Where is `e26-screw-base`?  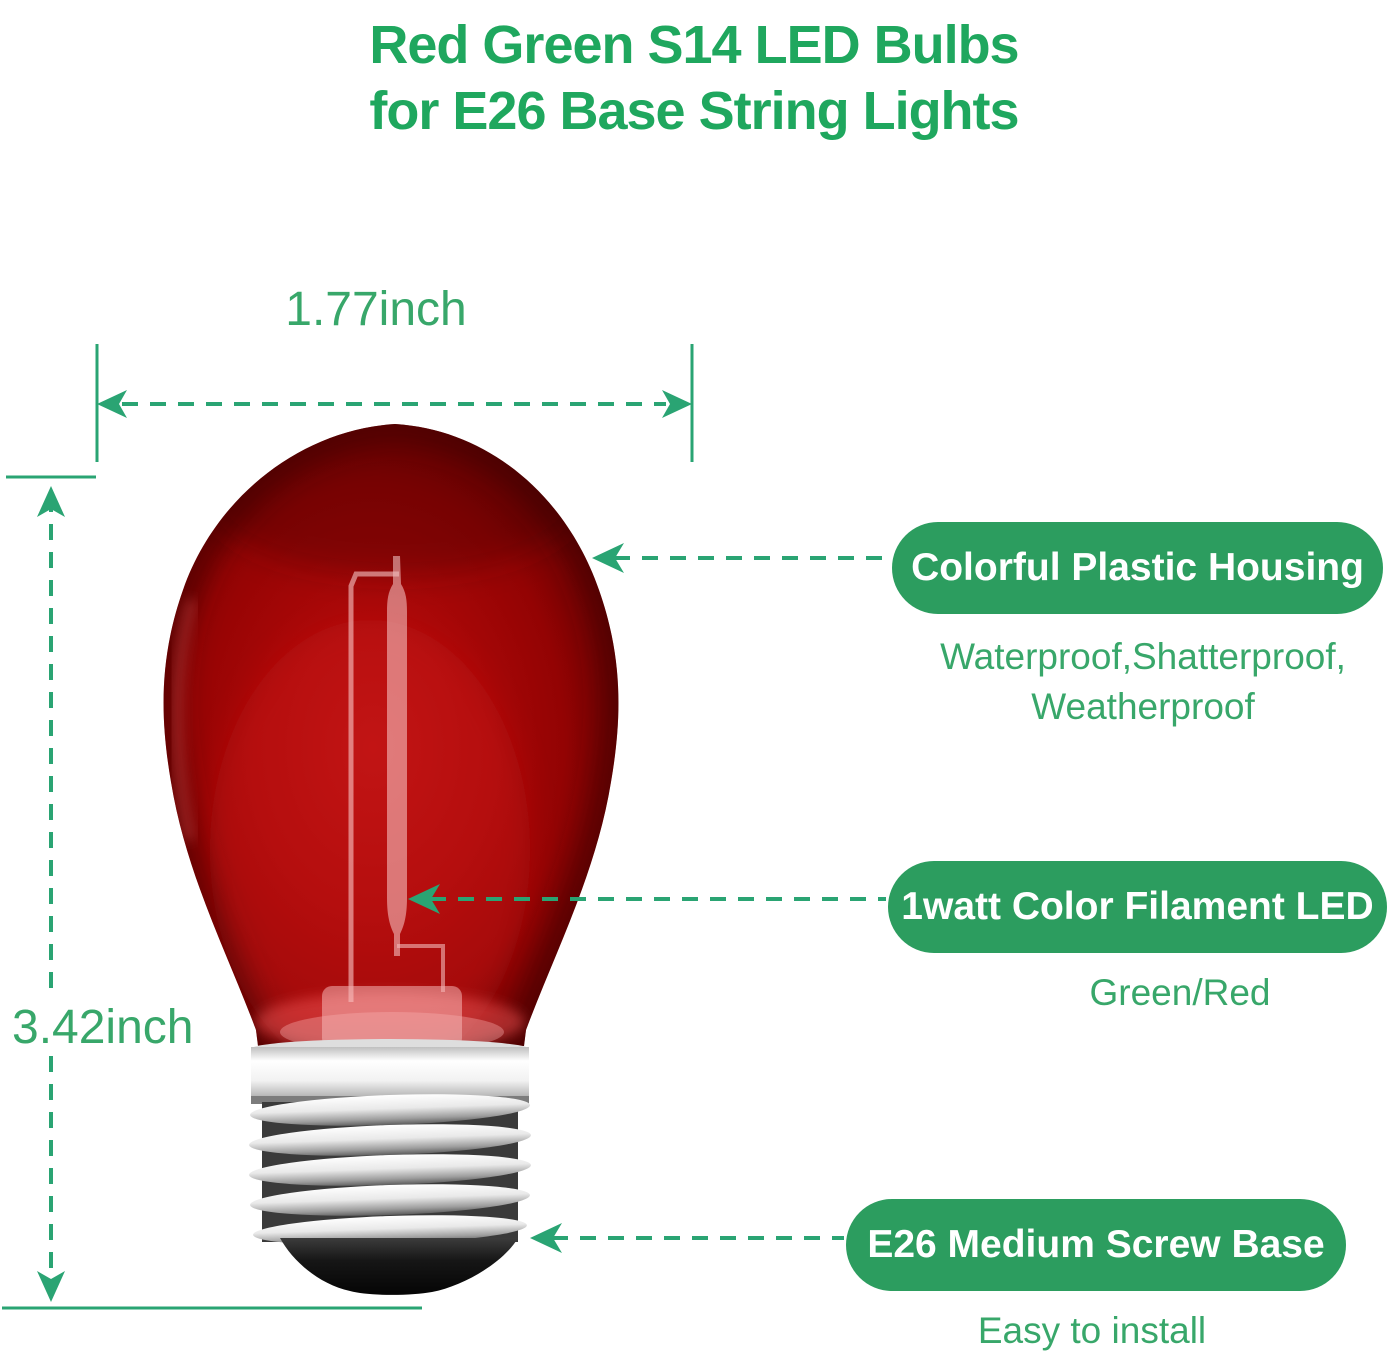 e26-screw-base is located at coordinates (390, 1167).